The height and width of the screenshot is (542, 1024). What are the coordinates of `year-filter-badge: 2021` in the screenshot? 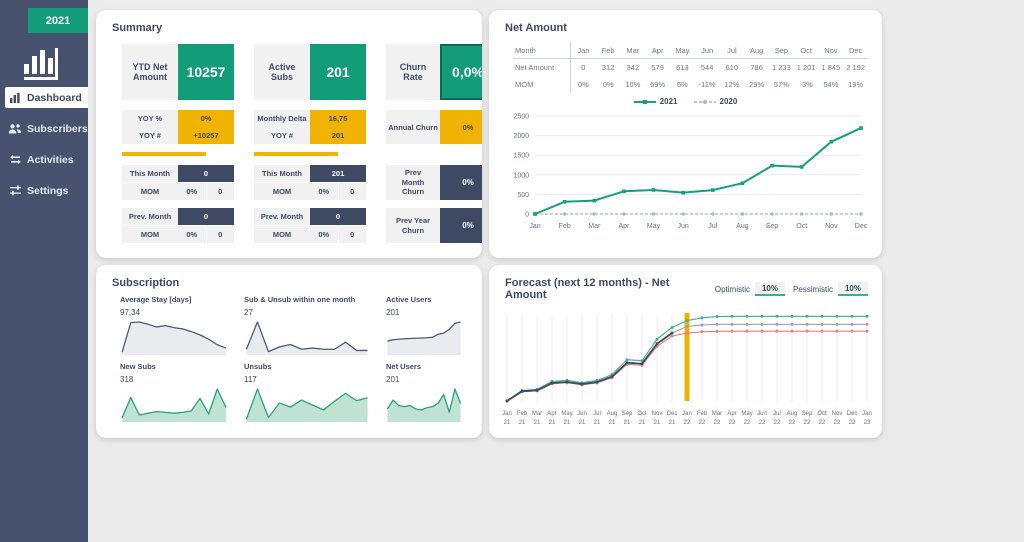 It's located at (58, 20).